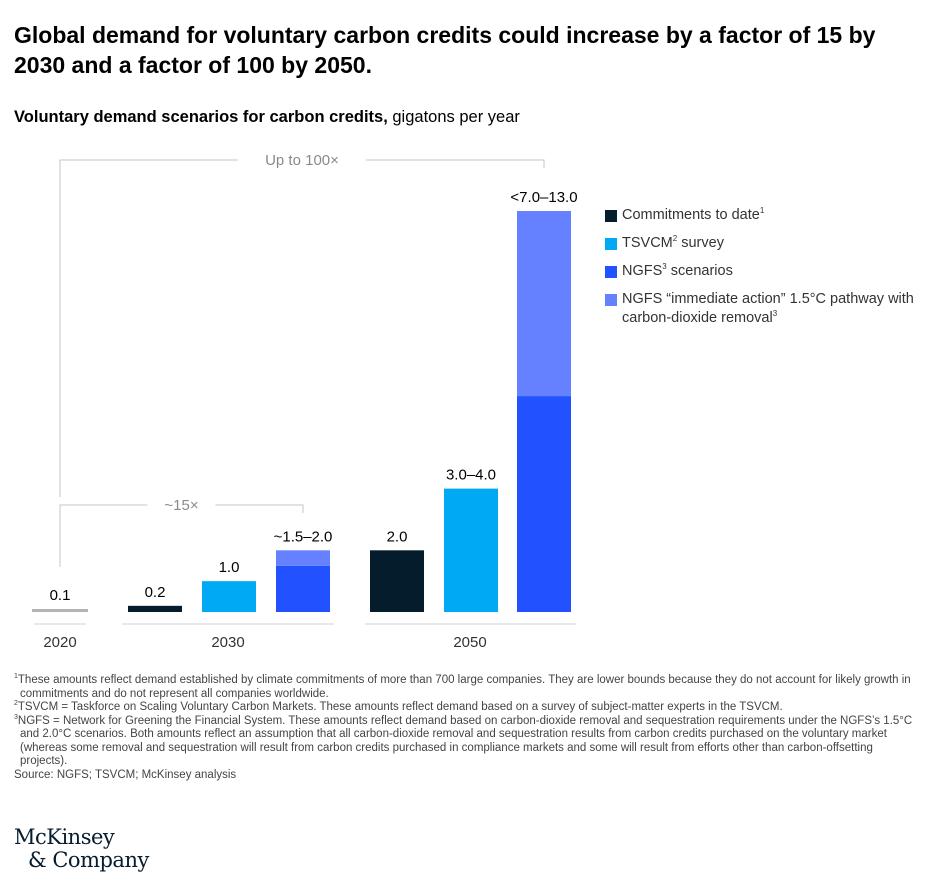  I want to click on legend-item-commitments: Commitments to date1, so click(765, 215).